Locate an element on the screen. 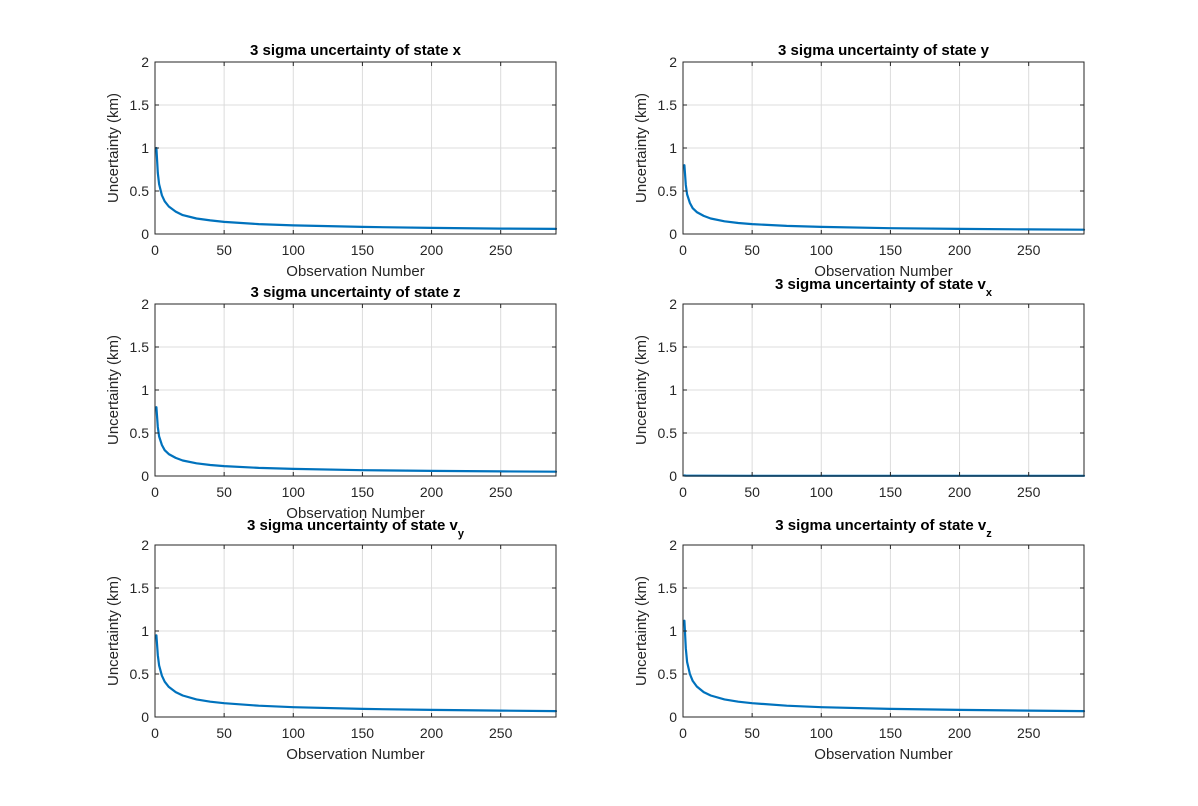 This screenshot has width=1198, height=806. chart-title: 3 sigma uncertainty of state vy is located at coordinates (356, 528).